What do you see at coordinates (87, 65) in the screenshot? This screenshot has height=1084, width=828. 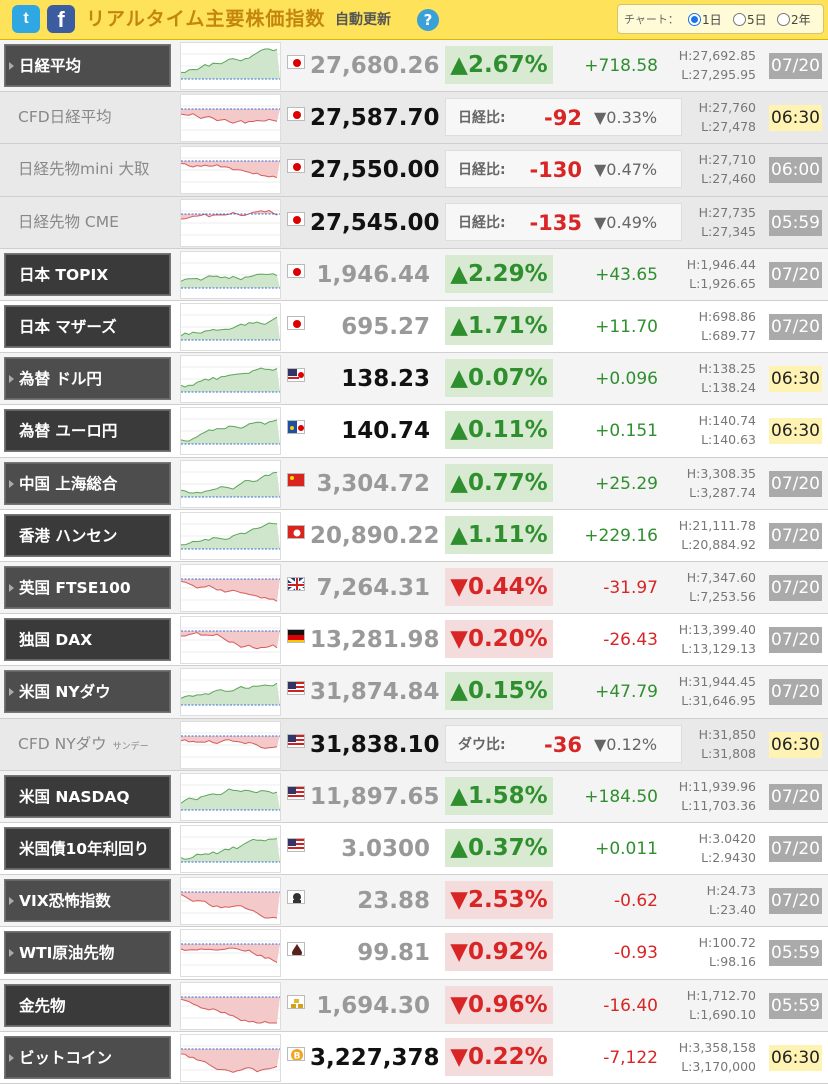 I see `index-name-button: 日経平均` at bounding box center [87, 65].